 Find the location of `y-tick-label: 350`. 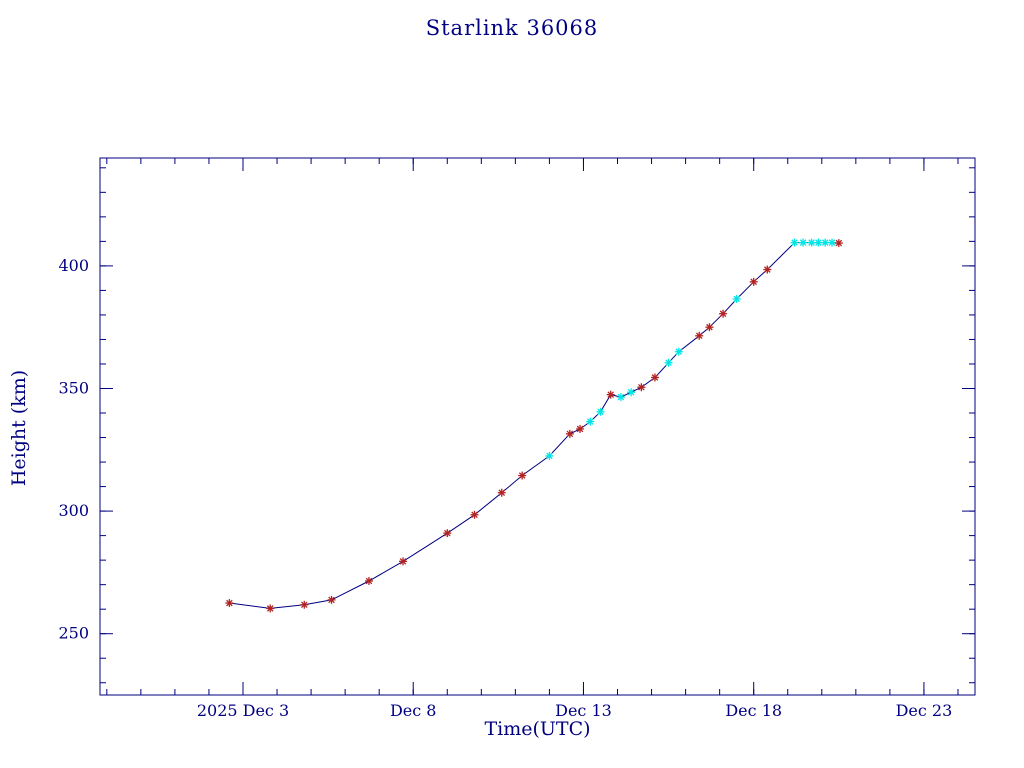

y-tick-label: 350 is located at coordinates (73, 387).